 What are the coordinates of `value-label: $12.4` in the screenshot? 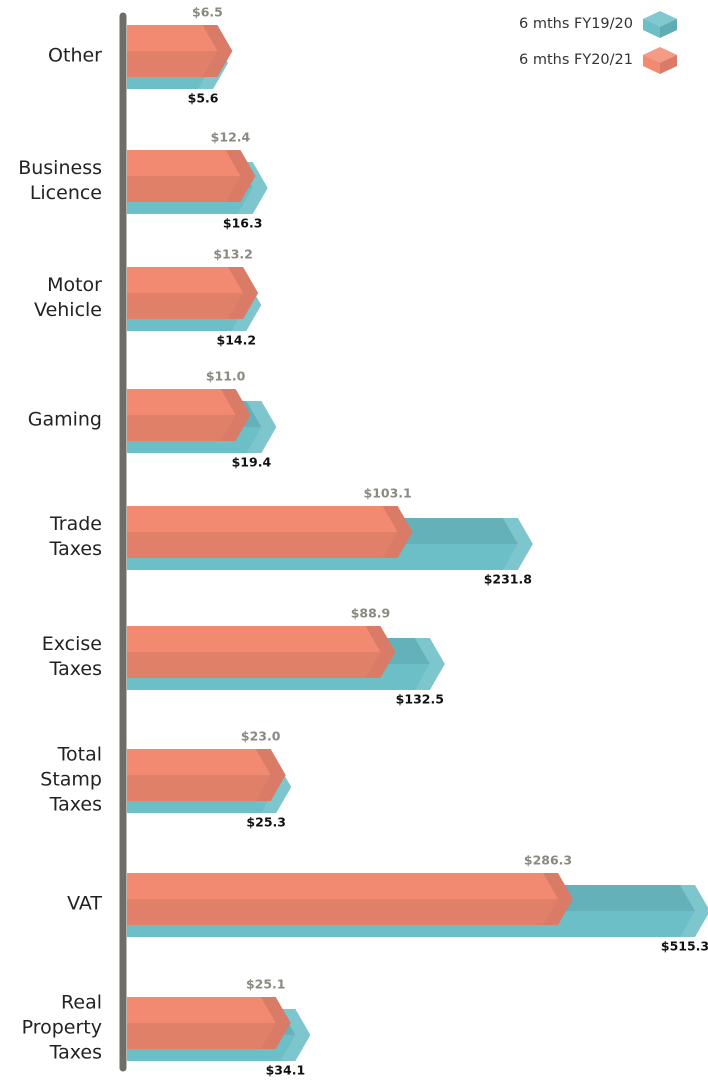 It's located at (231, 137).